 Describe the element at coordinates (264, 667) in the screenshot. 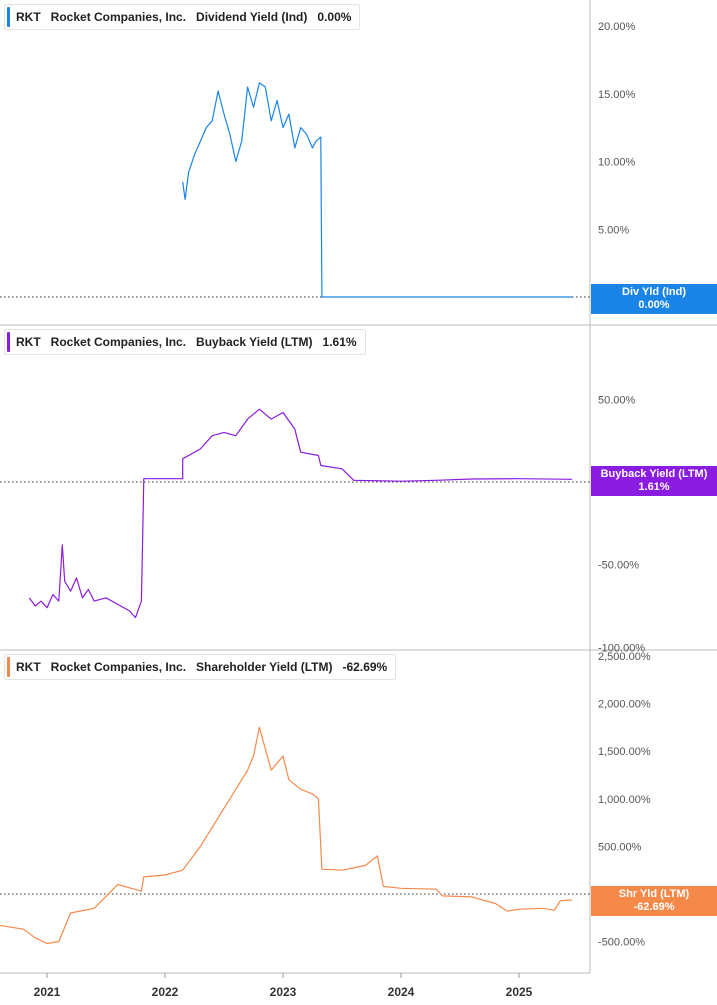

I see `legend-metric: Shareholder Yield (LTM)` at that location.